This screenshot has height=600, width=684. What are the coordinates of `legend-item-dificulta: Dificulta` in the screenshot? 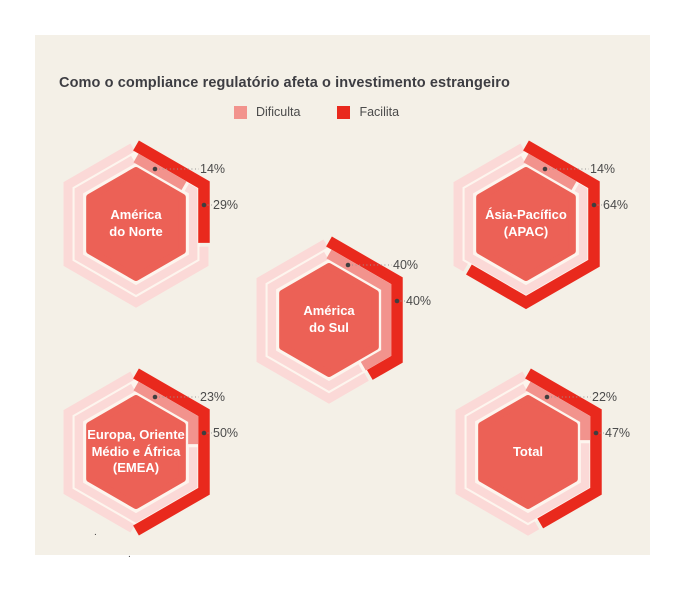 It's located at (267, 112).